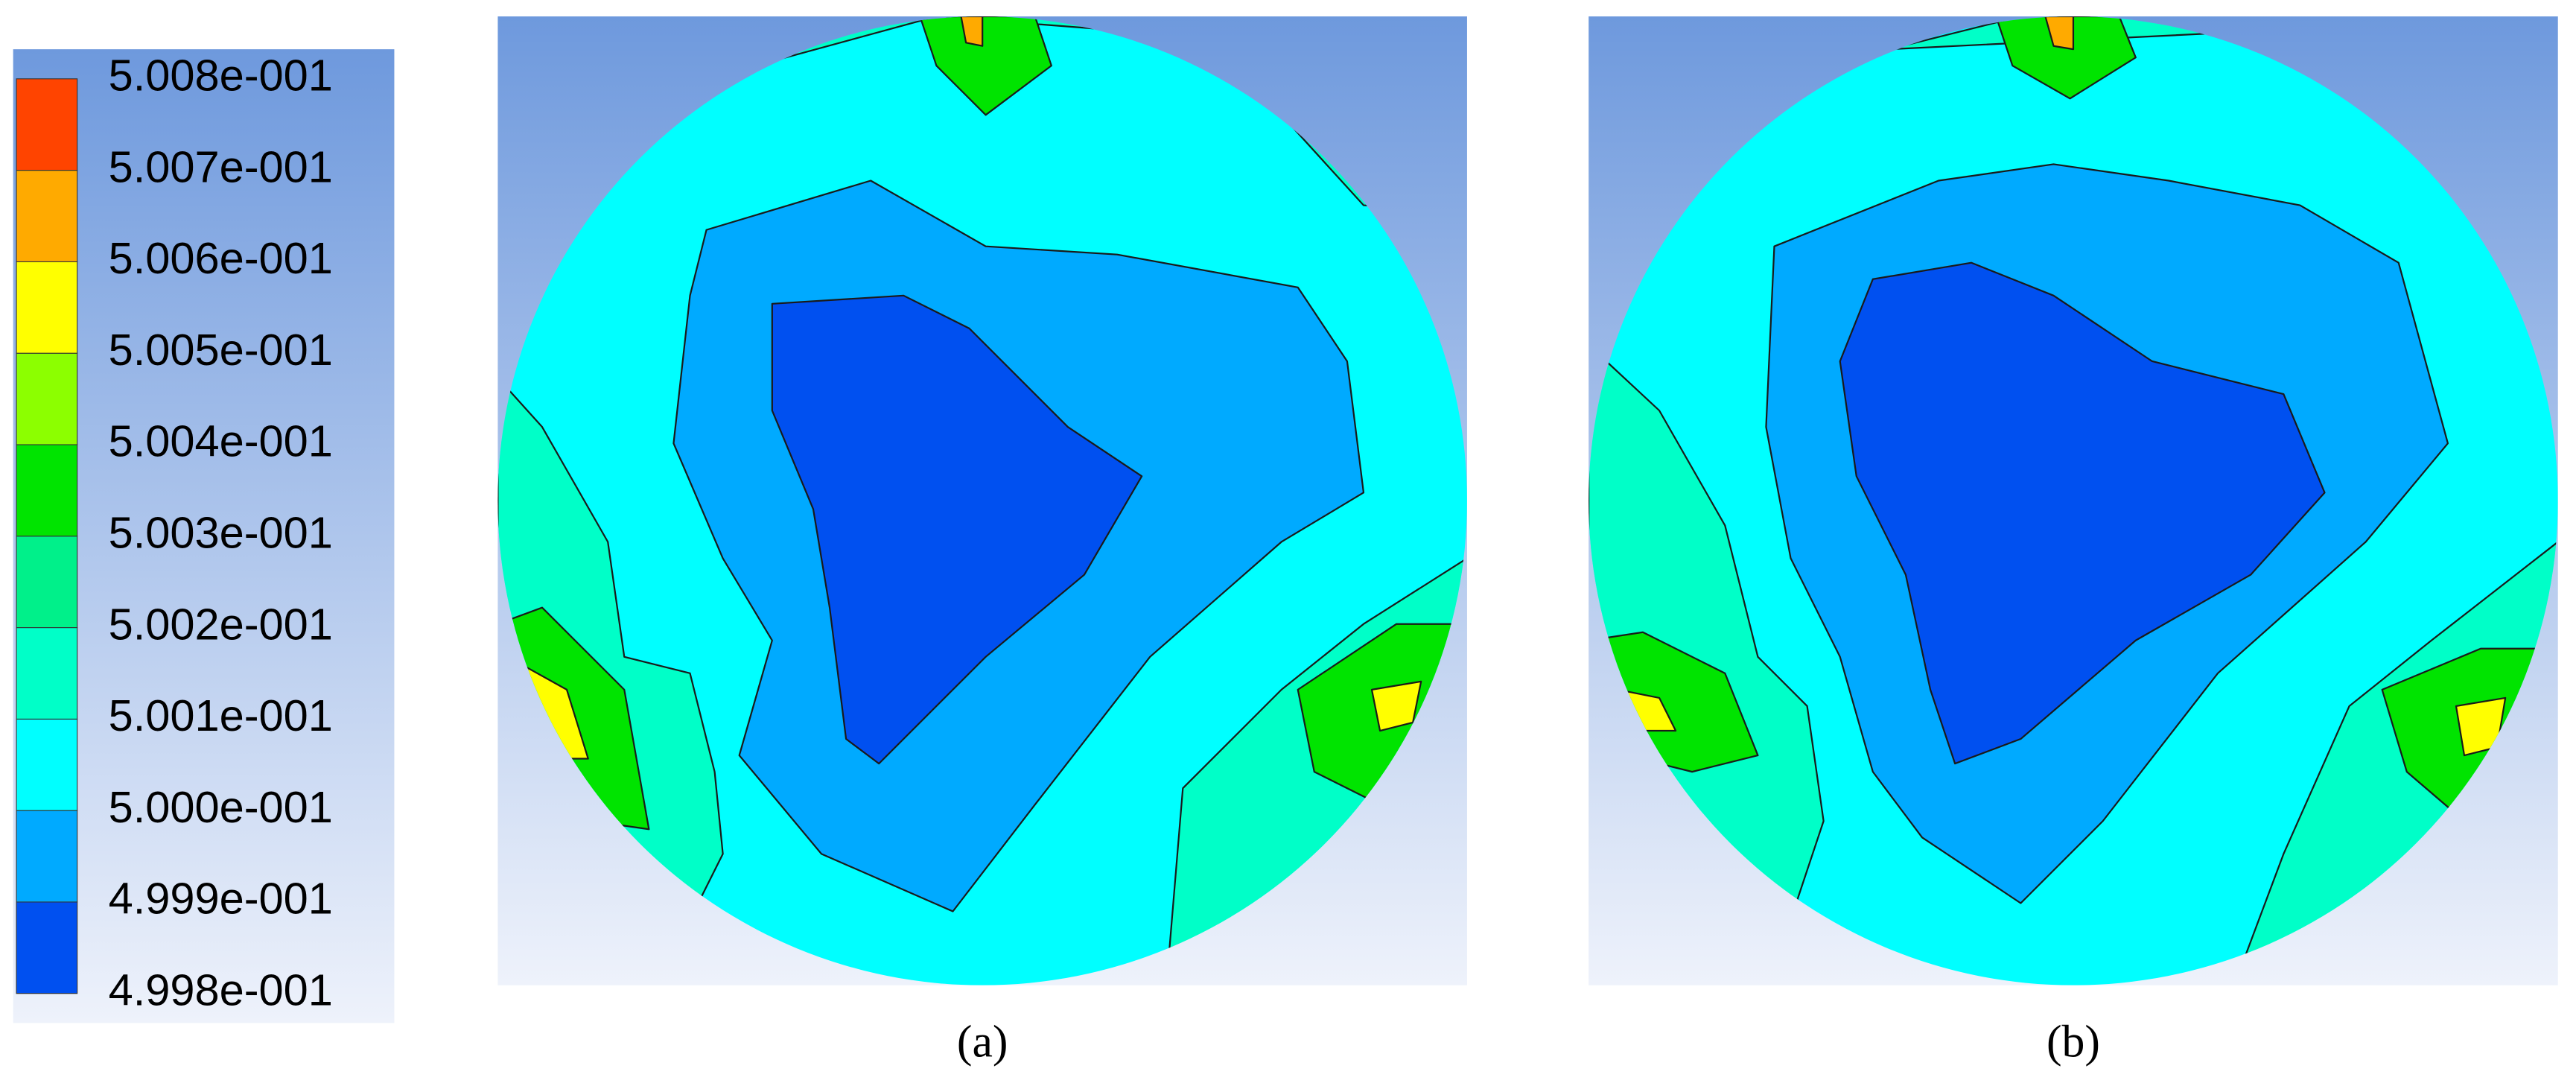 The height and width of the screenshot is (1092, 2576). Describe the element at coordinates (221, 76) in the screenshot. I see `legend-label: 5.008e-001` at that location.